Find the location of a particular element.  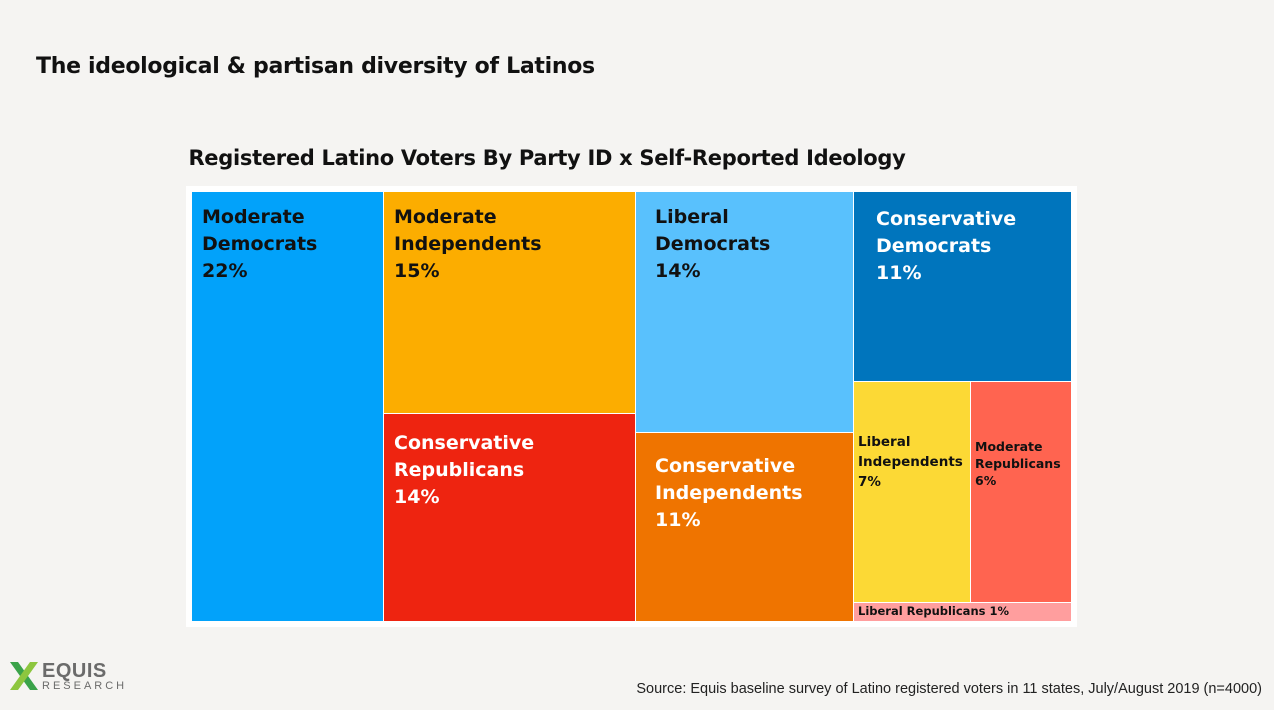

cell-value-label: 1% is located at coordinates (999, 611).